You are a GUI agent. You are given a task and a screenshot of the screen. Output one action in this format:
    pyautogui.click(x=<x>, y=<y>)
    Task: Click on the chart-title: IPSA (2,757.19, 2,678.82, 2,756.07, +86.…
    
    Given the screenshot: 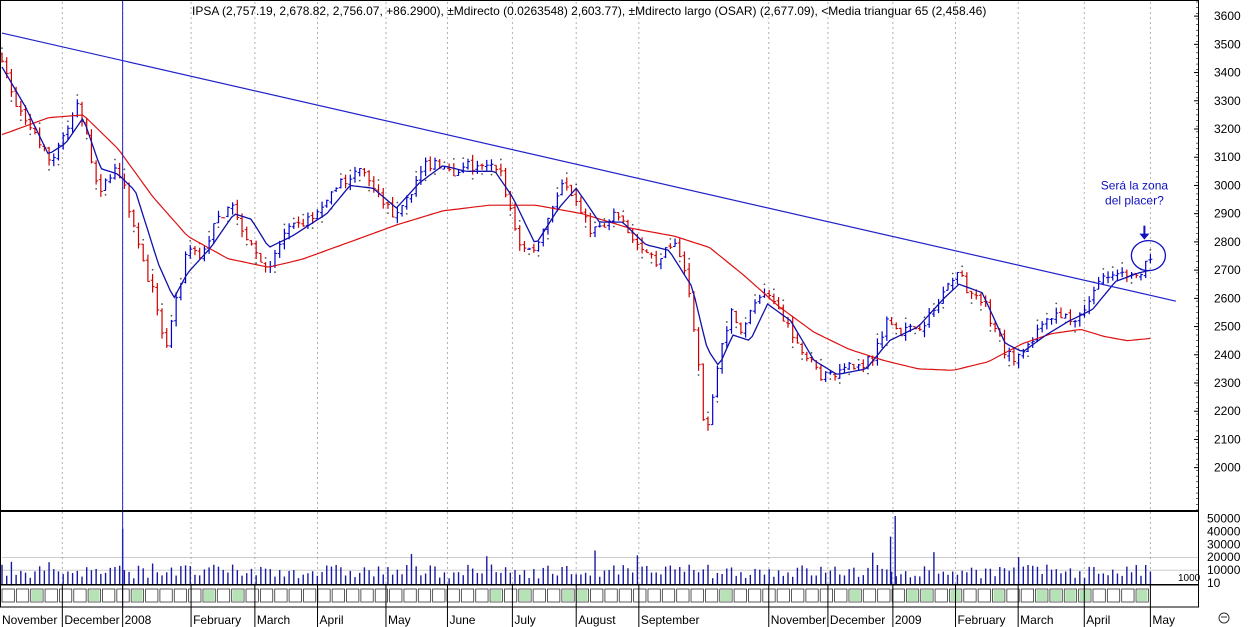 What is the action you would take?
    pyautogui.click(x=589, y=11)
    